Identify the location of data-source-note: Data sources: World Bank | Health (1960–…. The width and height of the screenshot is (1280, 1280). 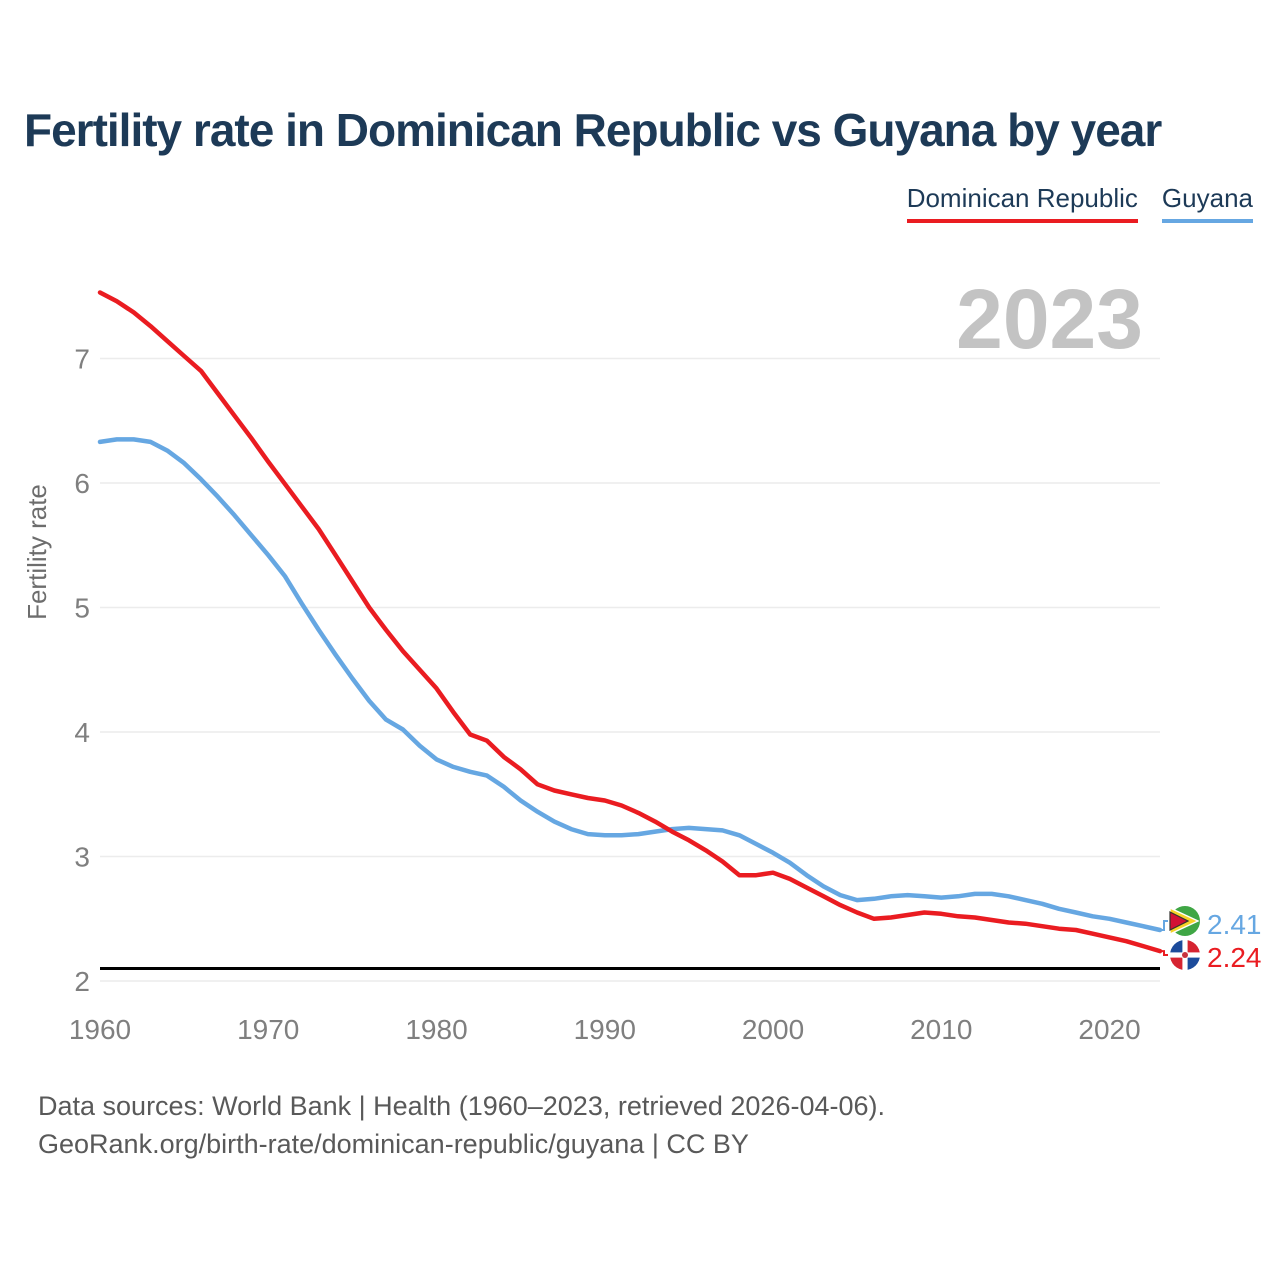
(461, 1125).